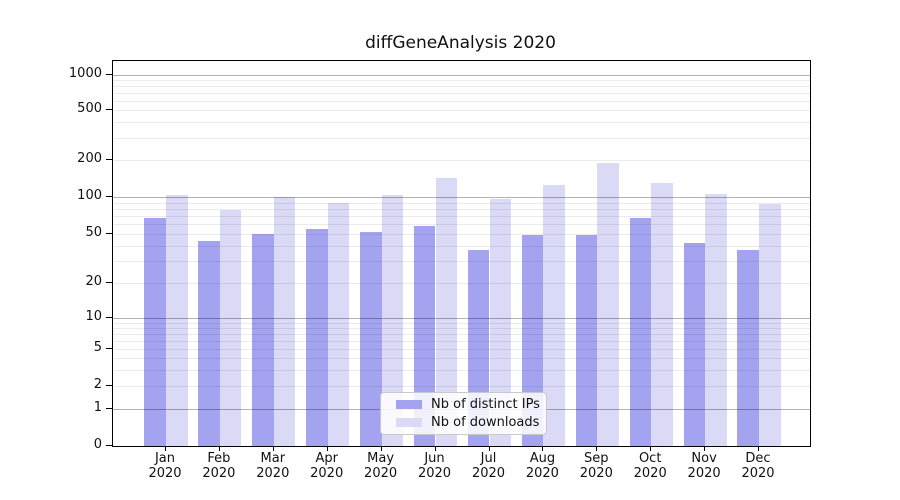 The image size is (900, 500). I want to click on y-tick-label-1000: 1000, so click(85, 73).